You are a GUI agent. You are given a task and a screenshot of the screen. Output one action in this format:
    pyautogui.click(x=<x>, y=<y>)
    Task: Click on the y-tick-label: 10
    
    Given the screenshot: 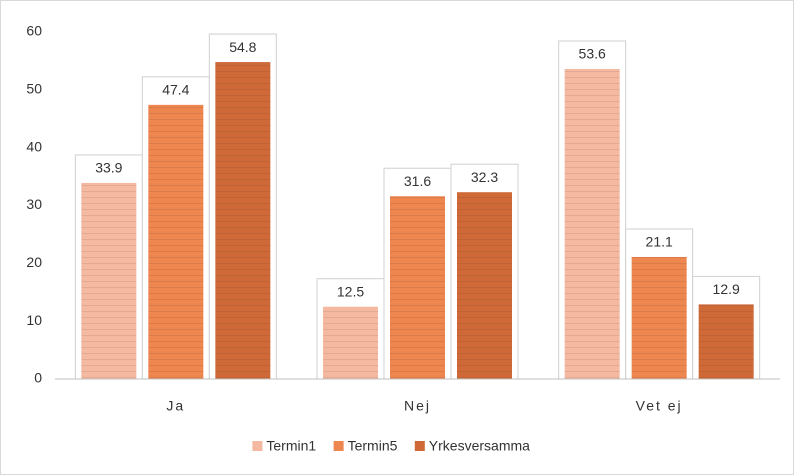 What is the action you would take?
    pyautogui.click(x=34, y=320)
    